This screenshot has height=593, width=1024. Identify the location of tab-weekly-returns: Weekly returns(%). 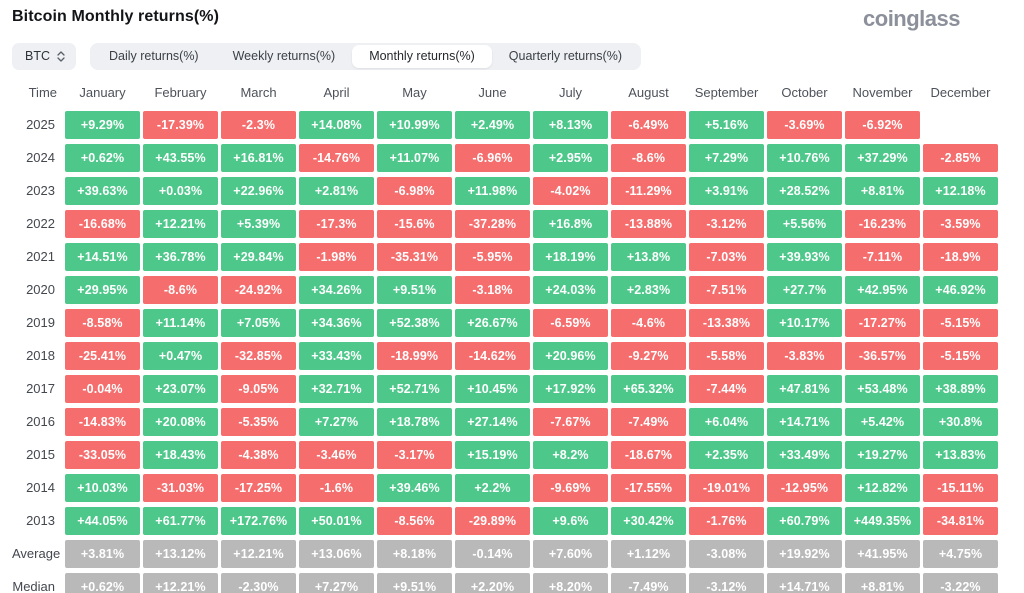
(284, 56).